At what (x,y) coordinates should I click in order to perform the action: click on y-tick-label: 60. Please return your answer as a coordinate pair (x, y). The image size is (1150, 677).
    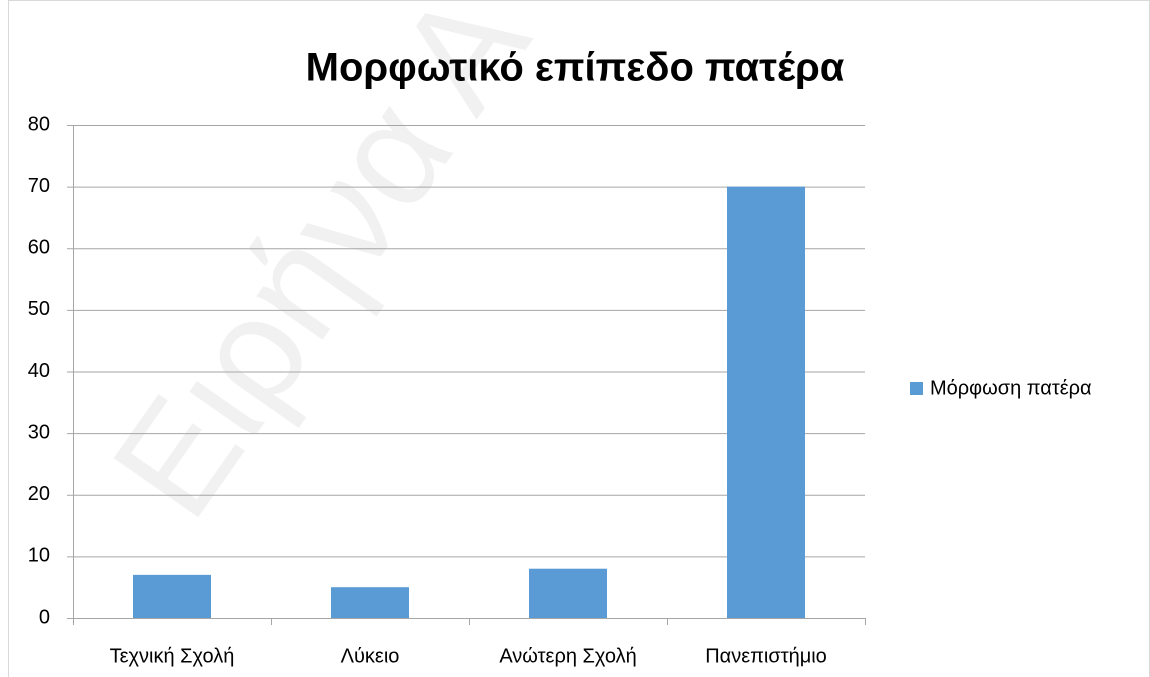
    Looking at the image, I should click on (39, 248).